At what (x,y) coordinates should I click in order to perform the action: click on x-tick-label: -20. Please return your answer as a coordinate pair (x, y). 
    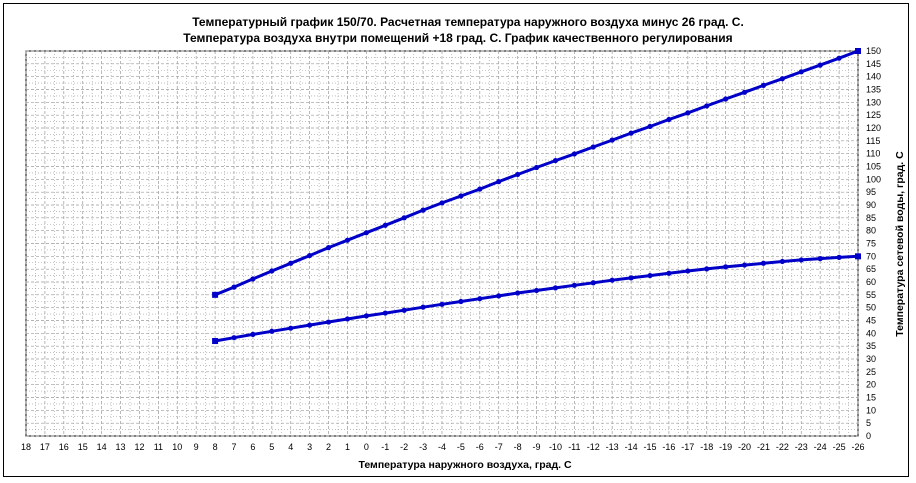
    Looking at the image, I should click on (744, 447).